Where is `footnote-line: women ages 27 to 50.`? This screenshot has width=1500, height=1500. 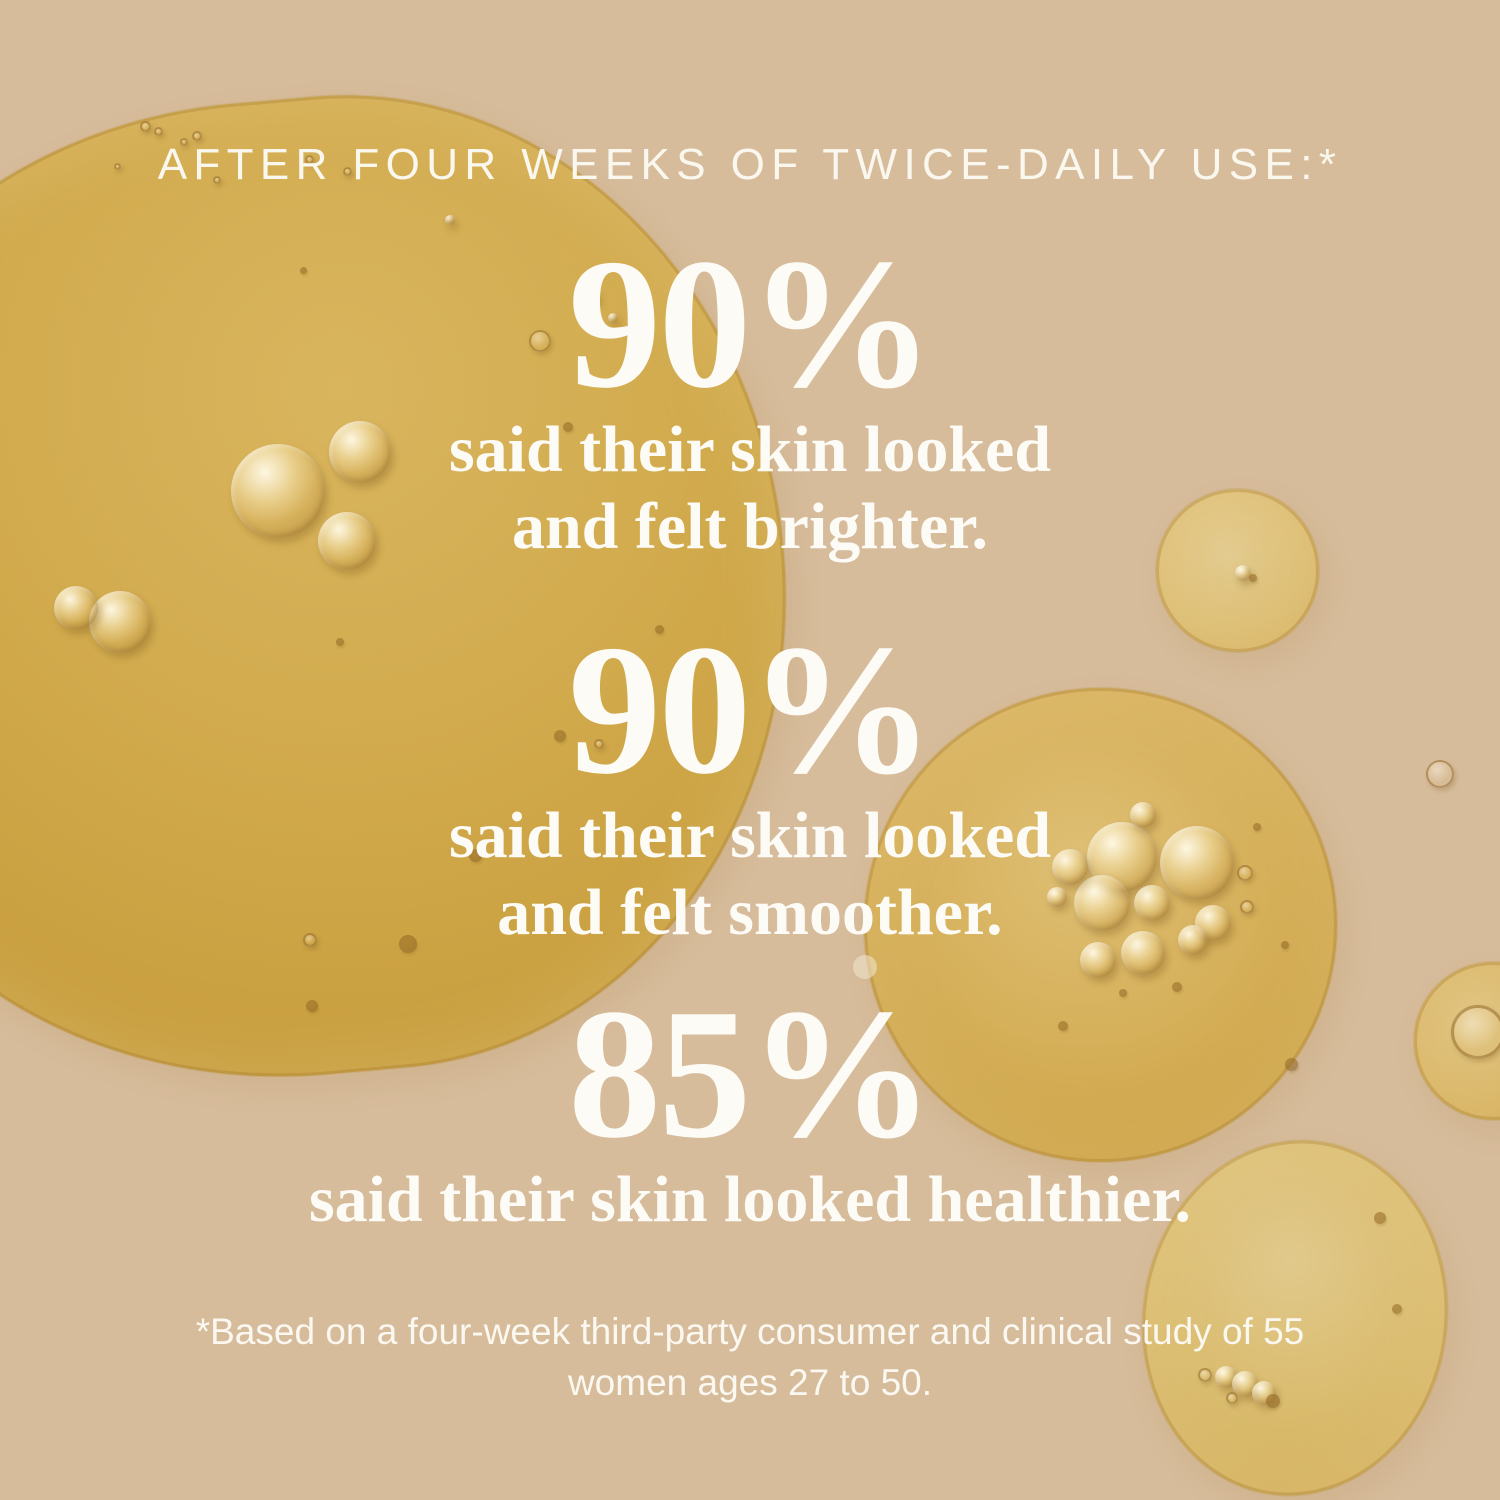 footnote-line: women ages 27 to 50. is located at coordinates (750, 1383).